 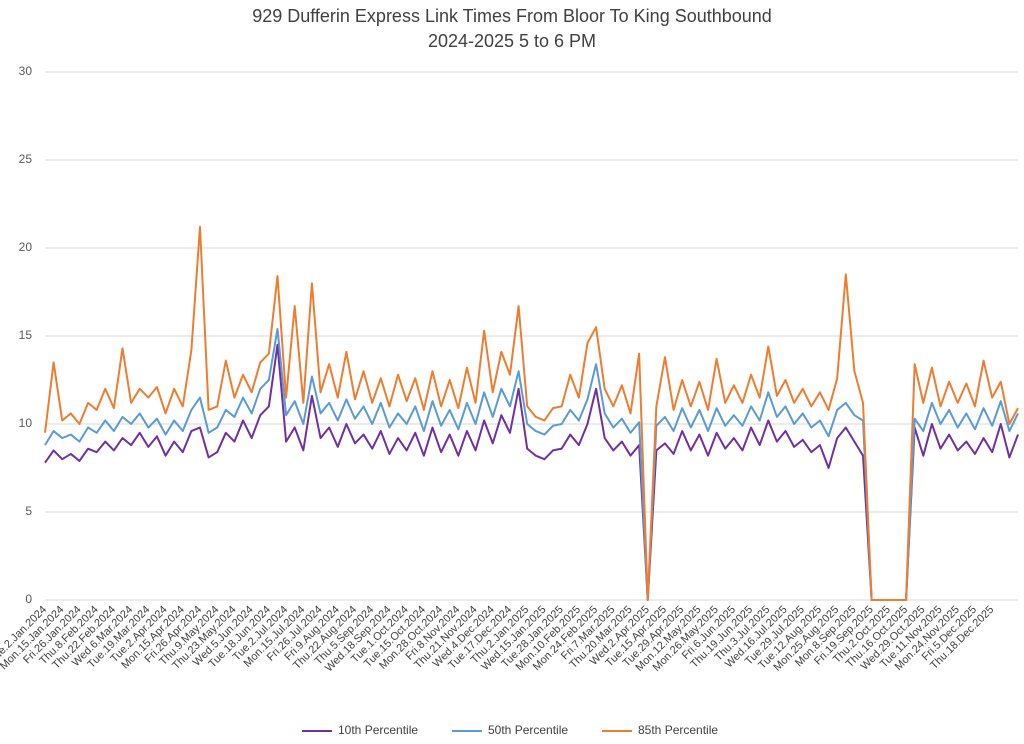 What do you see at coordinates (28, 599) in the screenshot?
I see `y-tick-label: 0` at bounding box center [28, 599].